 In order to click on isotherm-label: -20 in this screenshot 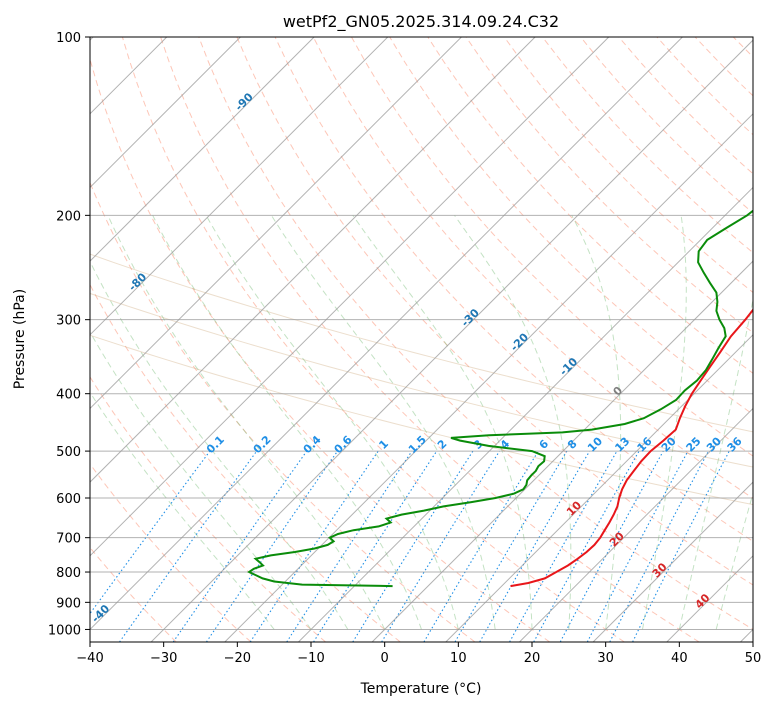, I will do `click(519, 341)`.